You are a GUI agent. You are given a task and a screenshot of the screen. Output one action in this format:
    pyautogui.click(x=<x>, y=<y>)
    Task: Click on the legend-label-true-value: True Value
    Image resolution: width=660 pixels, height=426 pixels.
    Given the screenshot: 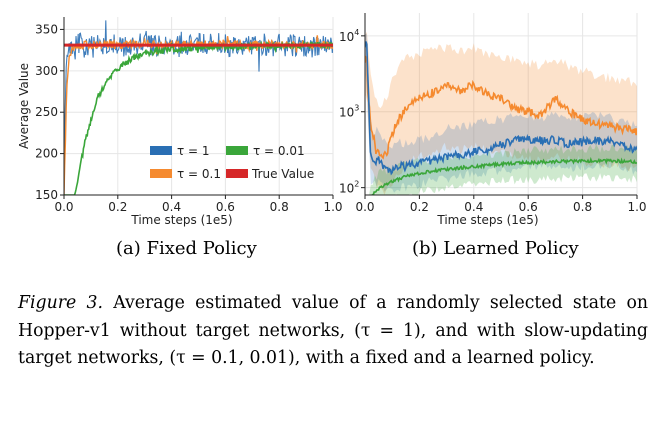 What is the action you would take?
    pyautogui.click(x=282, y=174)
    